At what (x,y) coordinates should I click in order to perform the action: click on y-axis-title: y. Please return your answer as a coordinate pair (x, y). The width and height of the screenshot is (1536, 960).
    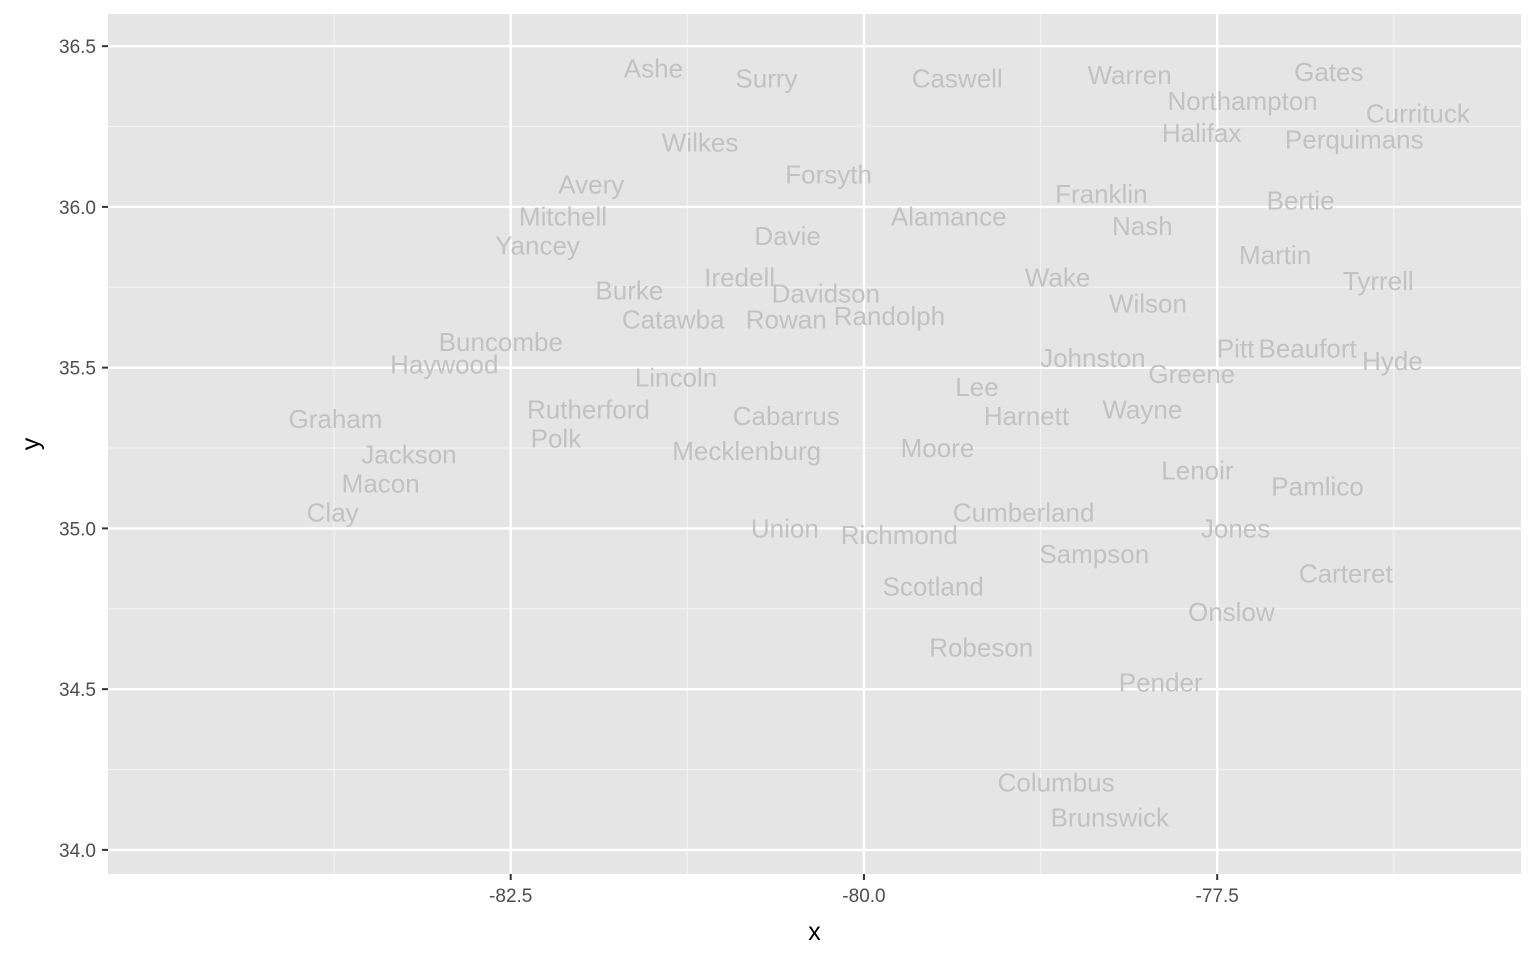
    Looking at the image, I should click on (31, 443).